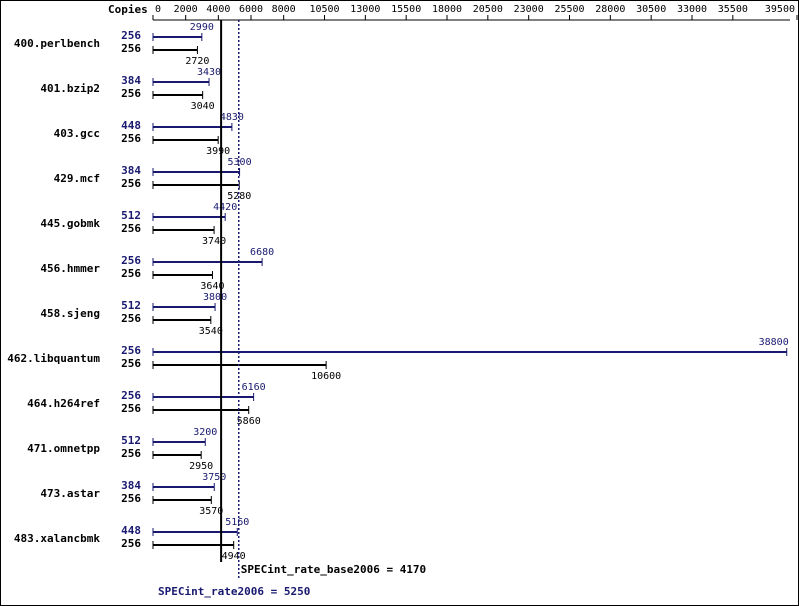 This screenshot has height=606, width=799. I want to click on value-label: 2720, so click(197, 61).